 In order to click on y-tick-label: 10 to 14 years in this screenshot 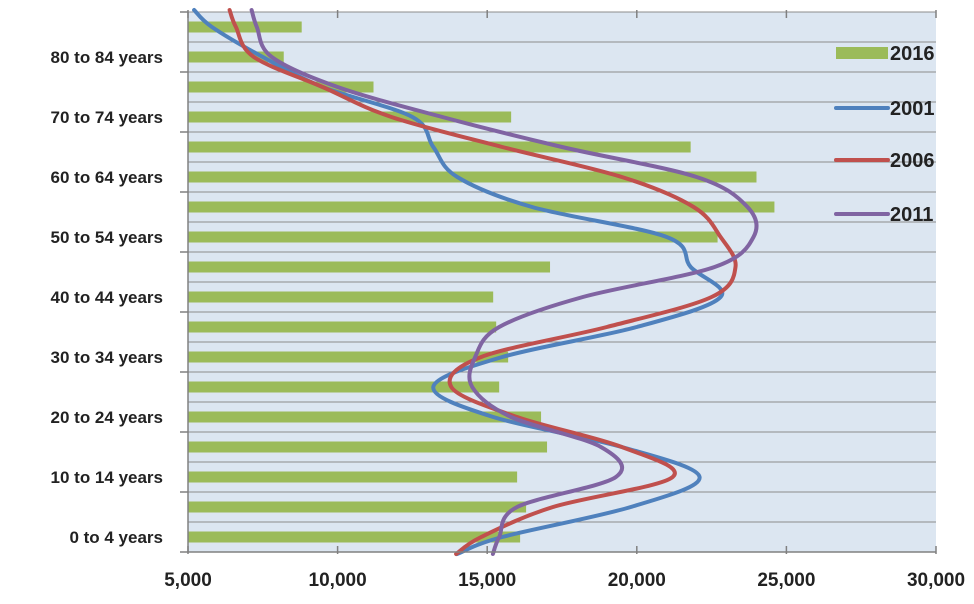, I will do `click(107, 477)`.